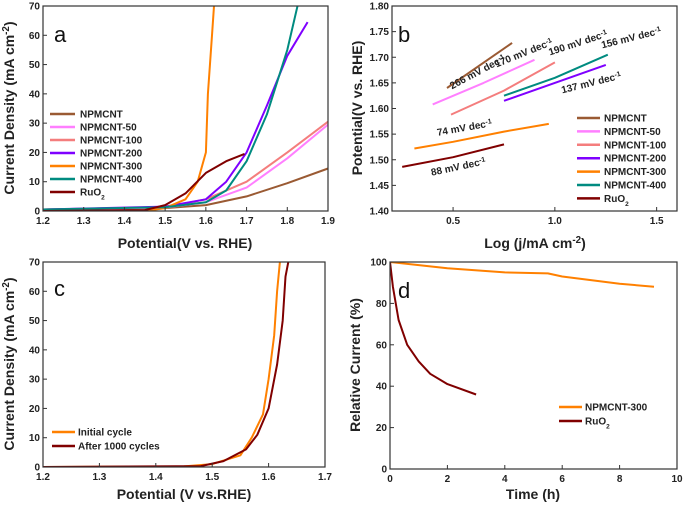 This screenshot has width=685, height=506. Describe the element at coordinates (43, 477) in the screenshot. I see `x-tick-label: 1.2` at that location.